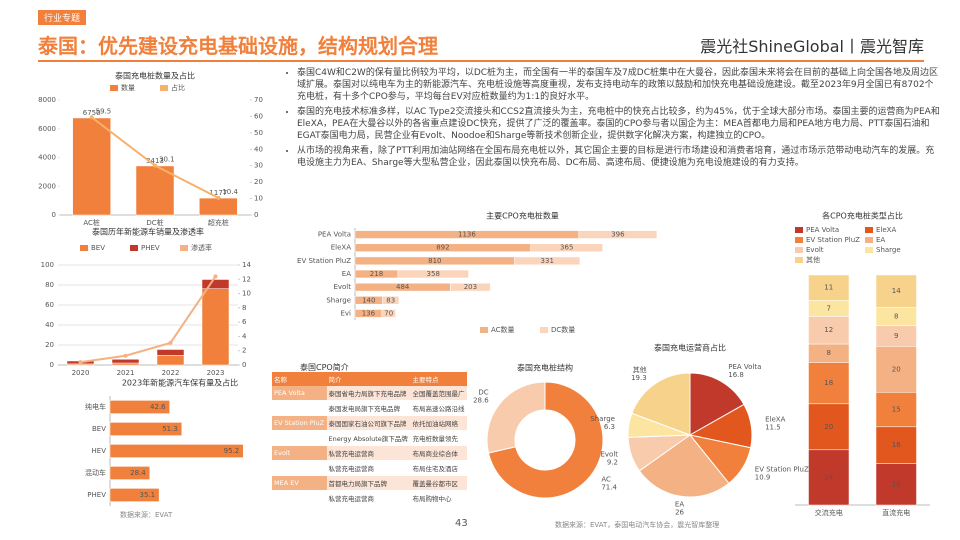  What do you see at coordinates (822, 230) in the screenshot?
I see `legend-label: PEA Volta` at bounding box center [822, 230].